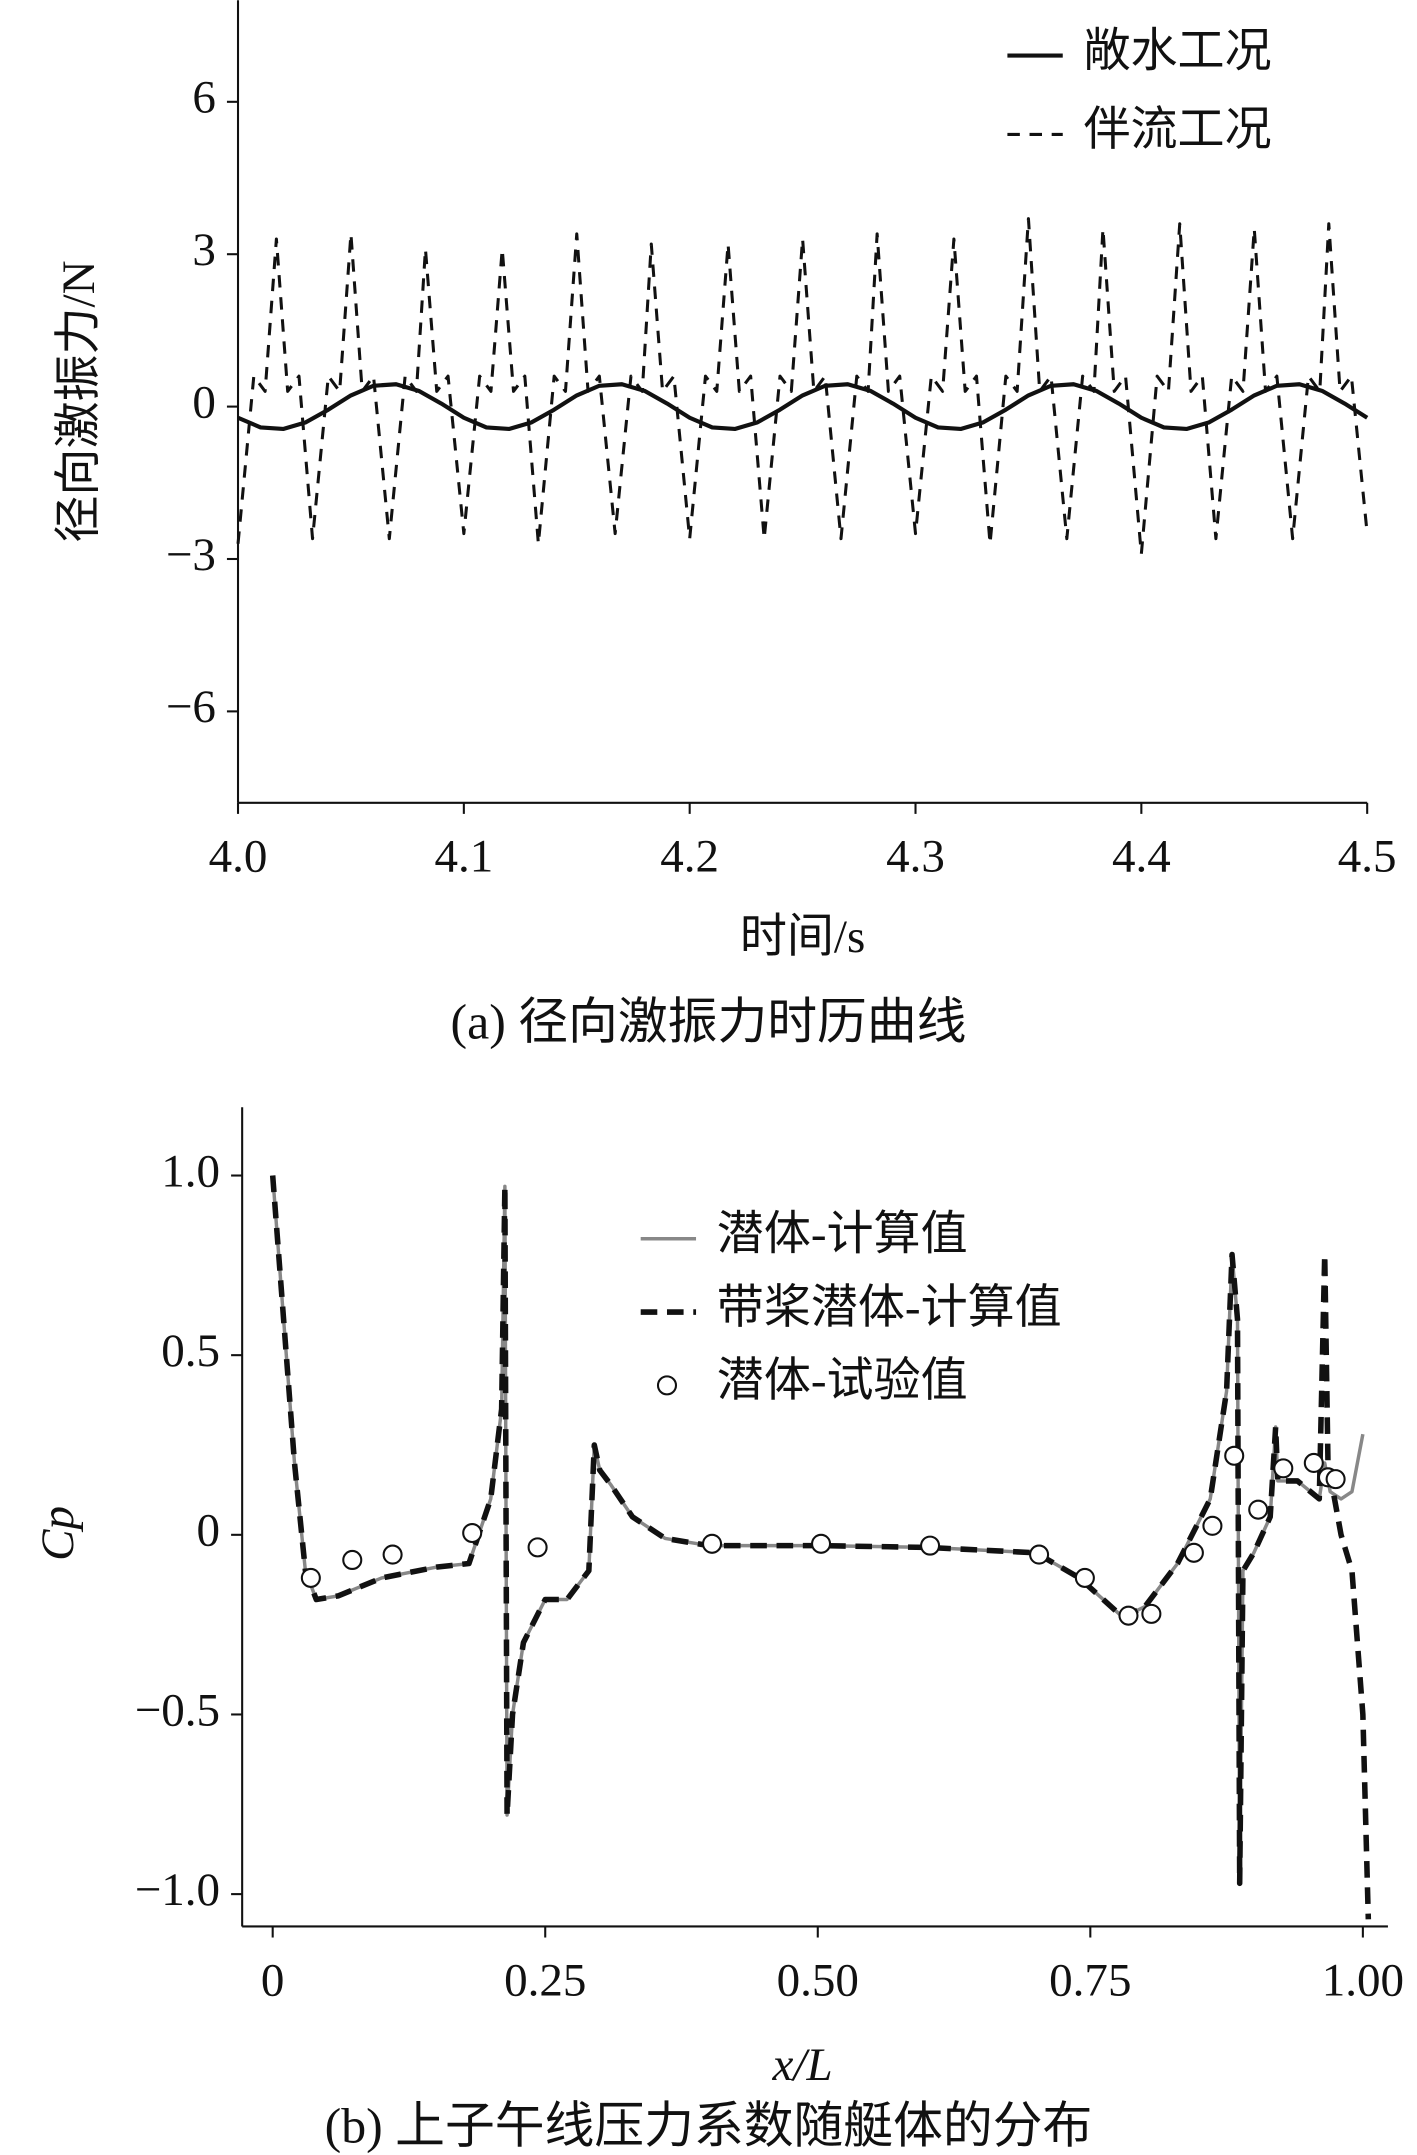 The width and height of the screenshot is (1417, 2155). What do you see at coordinates (177, 1890) in the screenshot?
I see `y-tick-label: −1.0` at bounding box center [177, 1890].